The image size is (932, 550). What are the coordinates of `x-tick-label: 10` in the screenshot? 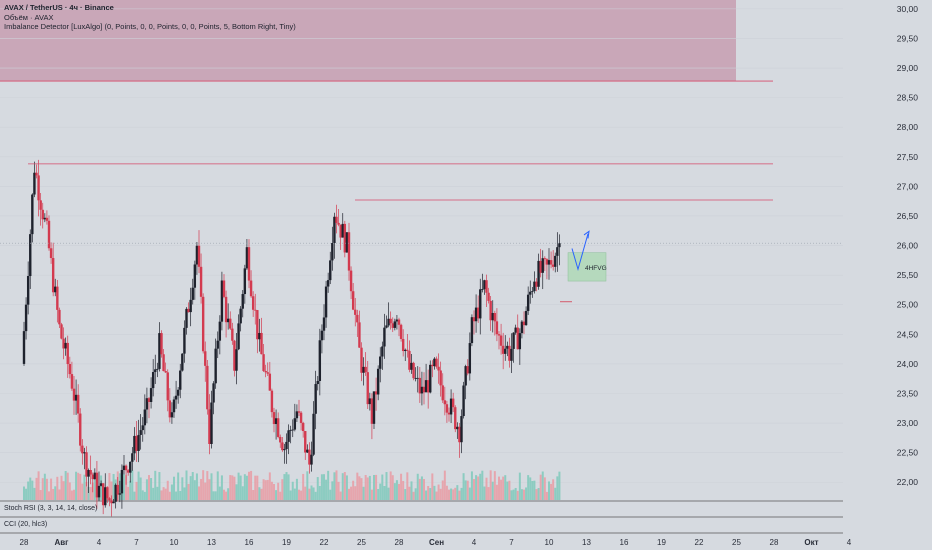 It's located at (174, 542).